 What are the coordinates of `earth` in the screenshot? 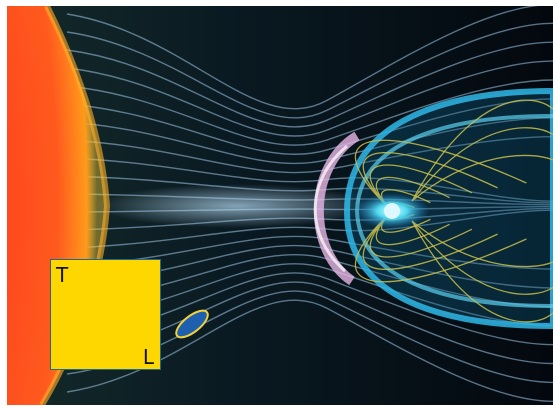 It's located at (392, 211).